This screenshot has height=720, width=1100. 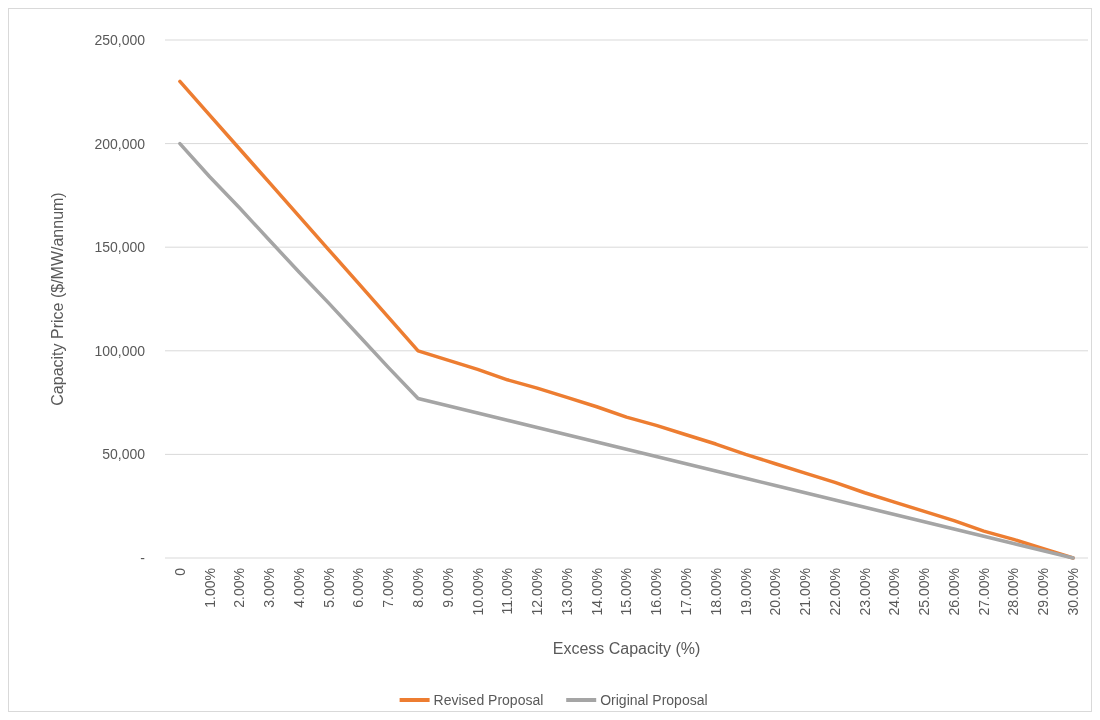 I want to click on x-tick-label: 0, so click(x=179, y=571).